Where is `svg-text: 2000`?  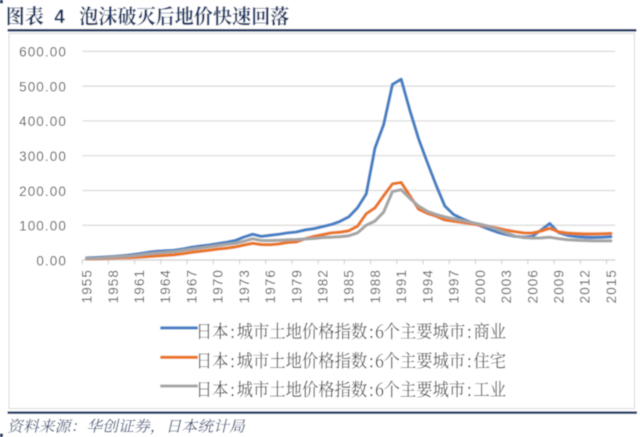
svg-text: 2000 is located at coordinates (480, 286).